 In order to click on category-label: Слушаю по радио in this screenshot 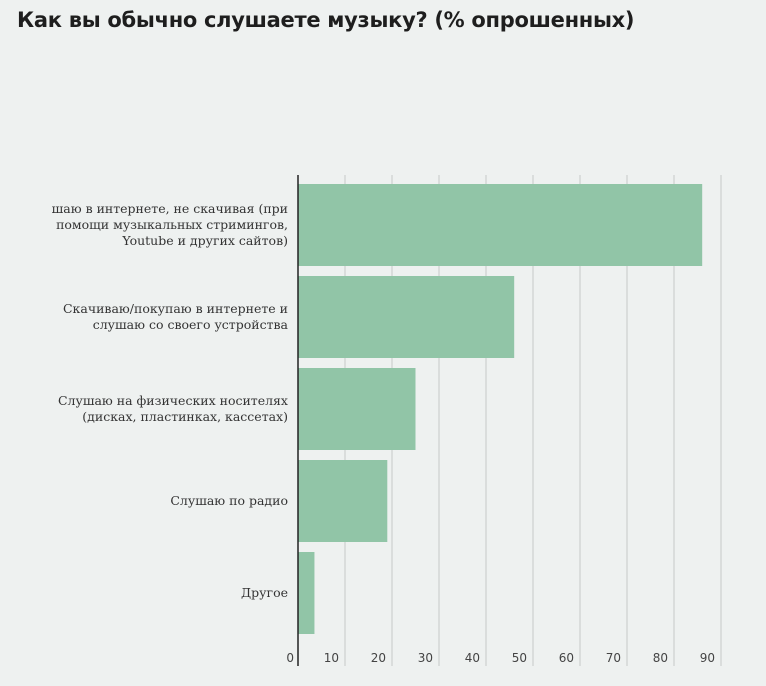, I will do `click(229, 500)`.